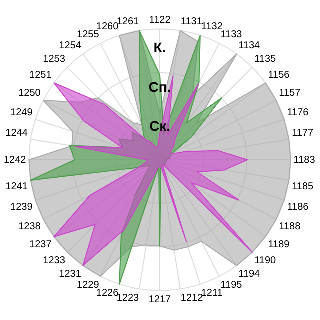  What do you see at coordinates (303, 133) in the screenshot?
I see `spoke-label: 1177` at bounding box center [303, 133].